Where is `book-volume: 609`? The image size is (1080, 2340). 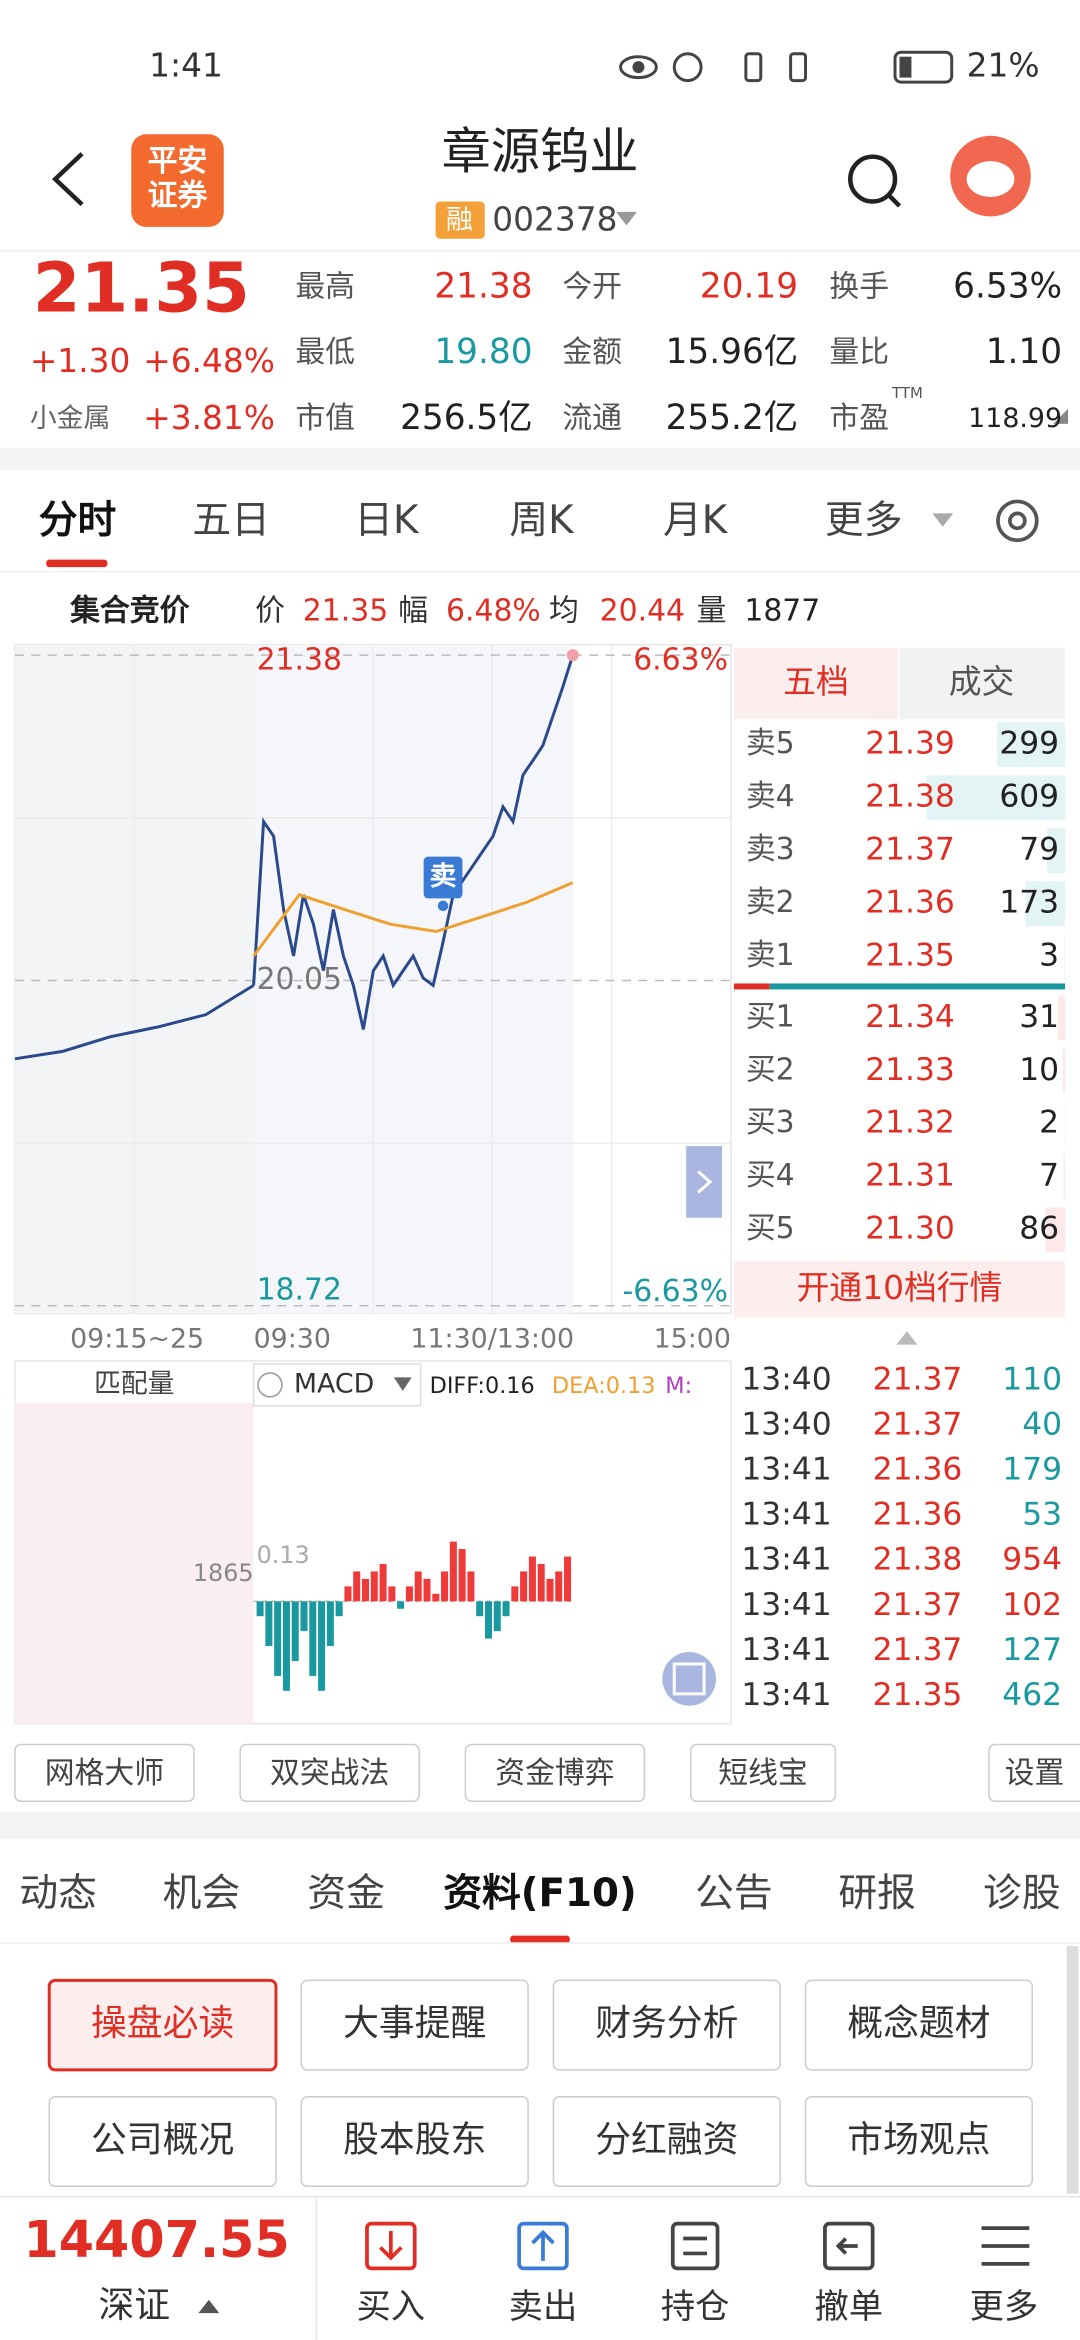
book-volume: 609 is located at coordinates (1029, 797).